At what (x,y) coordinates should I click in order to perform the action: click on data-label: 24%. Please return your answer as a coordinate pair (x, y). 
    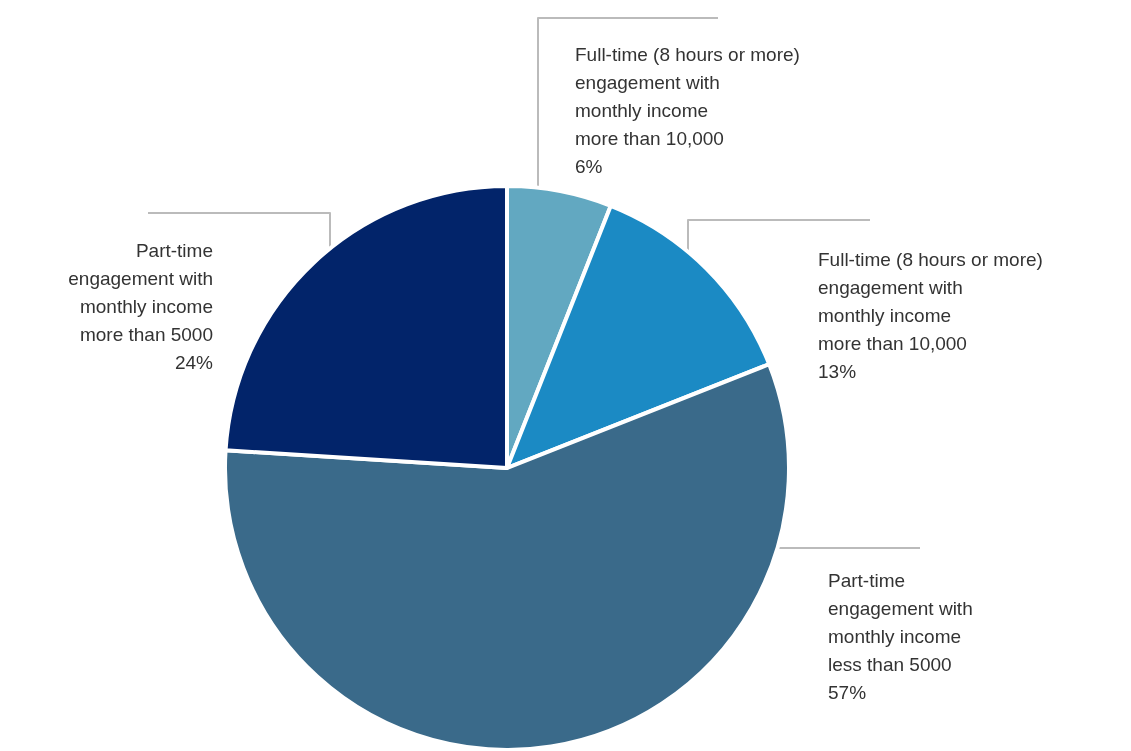
    Looking at the image, I should click on (194, 362).